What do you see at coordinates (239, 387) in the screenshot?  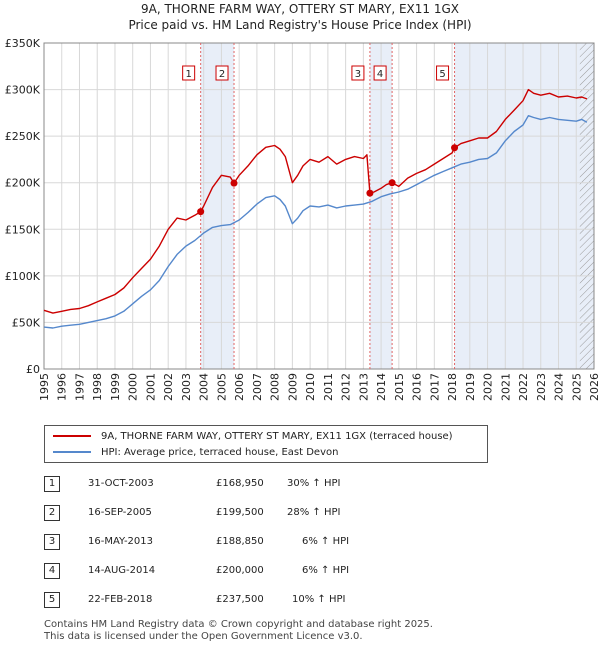 I see `x-tick-label: 2006` at bounding box center [239, 387].